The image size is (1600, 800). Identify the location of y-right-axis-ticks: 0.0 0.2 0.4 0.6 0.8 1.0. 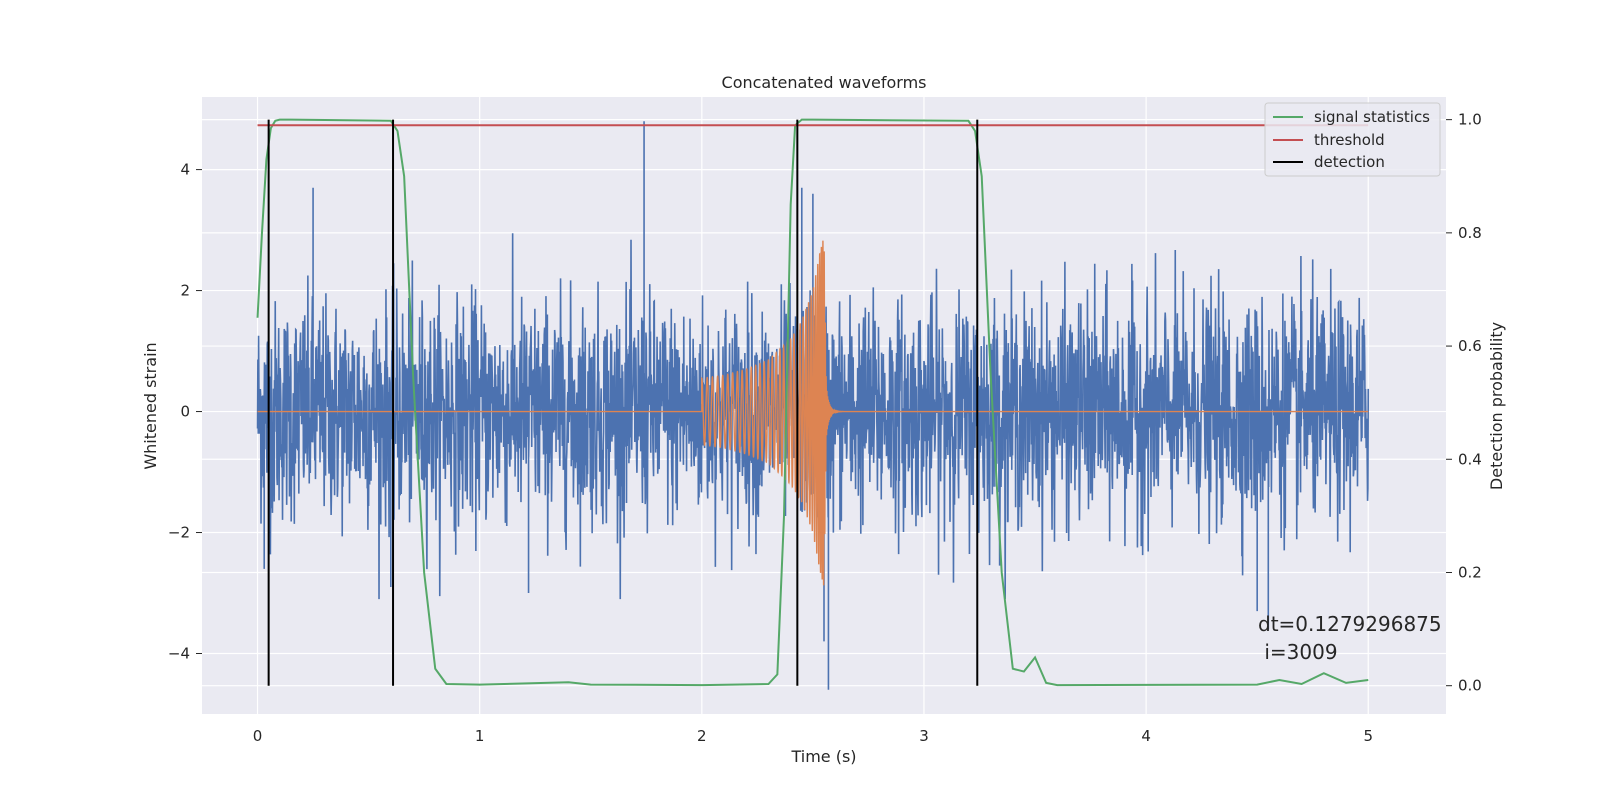
(1464, 403).